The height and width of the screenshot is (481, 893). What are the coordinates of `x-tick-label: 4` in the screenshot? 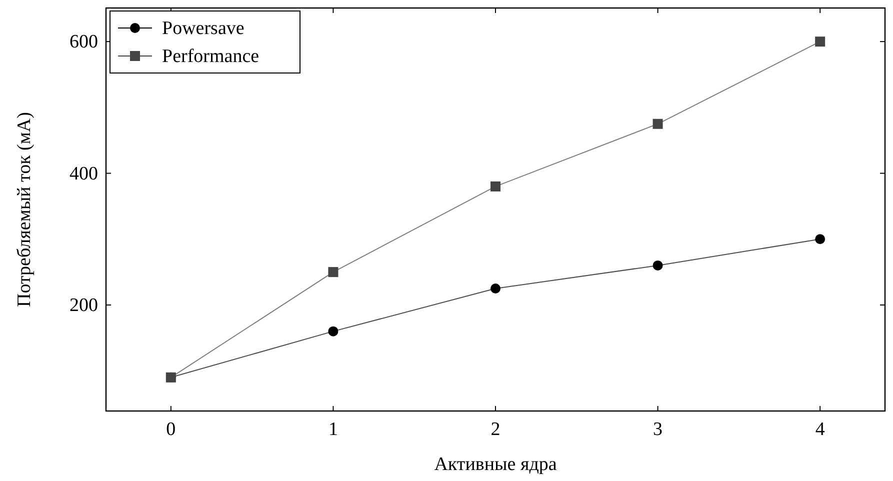 It's located at (820, 429).